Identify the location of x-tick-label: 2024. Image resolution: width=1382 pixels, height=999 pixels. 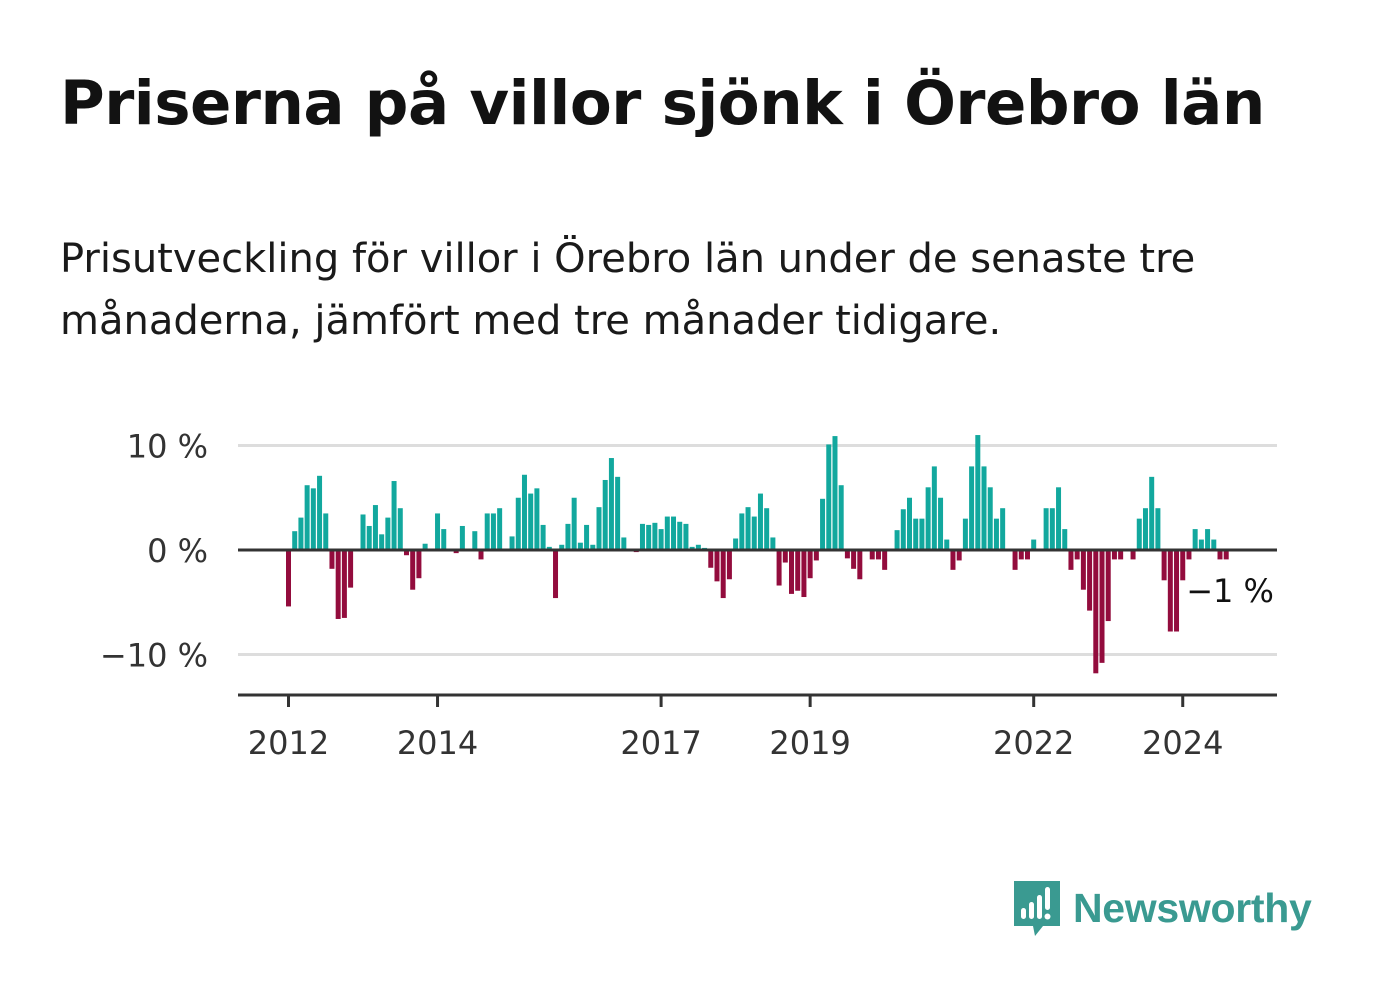
(1182, 743).